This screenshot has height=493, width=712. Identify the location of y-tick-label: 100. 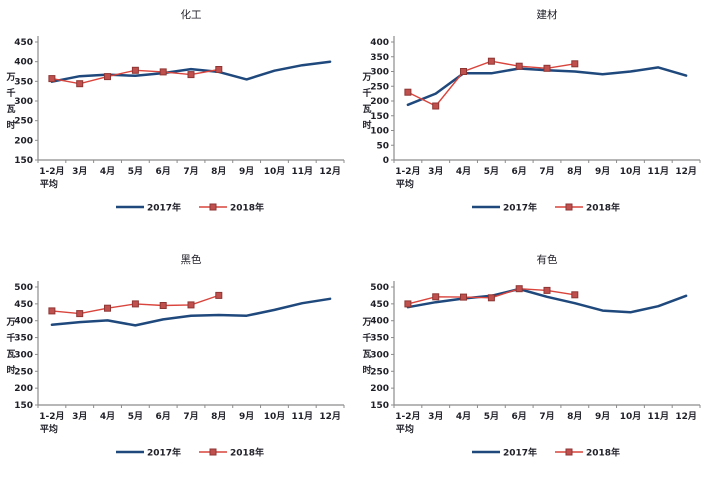
(379, 132).